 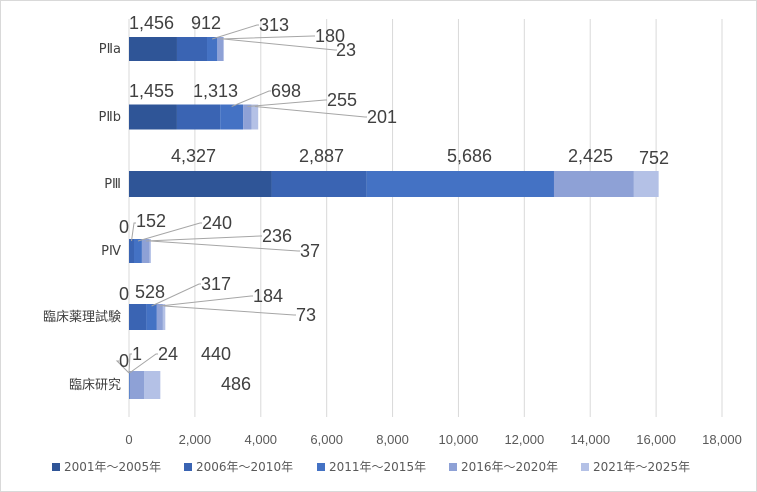 I want to click on category-label: 臨床薬理試験, so click(x=82, y=317).